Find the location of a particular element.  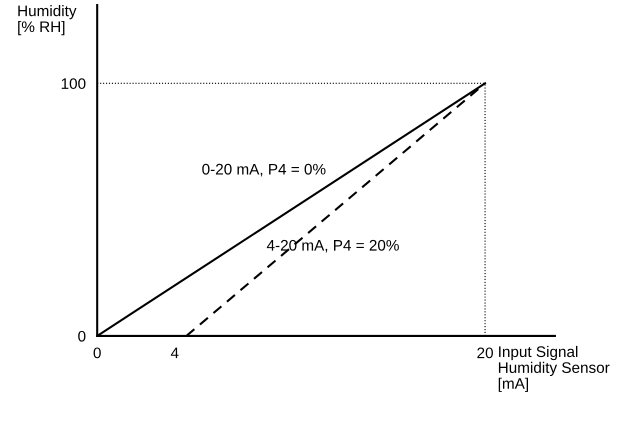

y-axis-title: Humidity [% RH] is located at coordinates (47, 20).